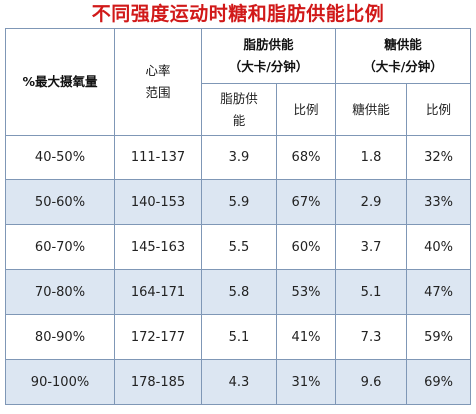 The width and height of the screenshot is (476, 414). Describe the element at coordinates (60, 382) in the screenshot. I see `cell-vo2max: 90-100%` at that location.